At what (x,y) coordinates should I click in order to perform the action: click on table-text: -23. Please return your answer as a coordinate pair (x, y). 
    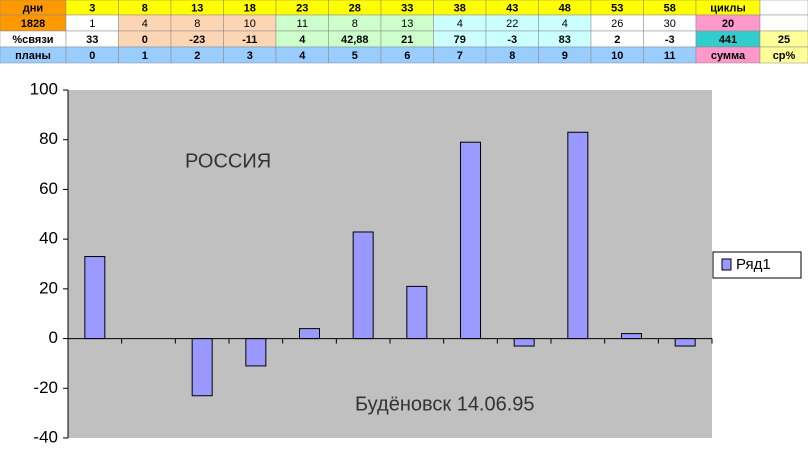
    Looking at the image, I should click on (197, 40).